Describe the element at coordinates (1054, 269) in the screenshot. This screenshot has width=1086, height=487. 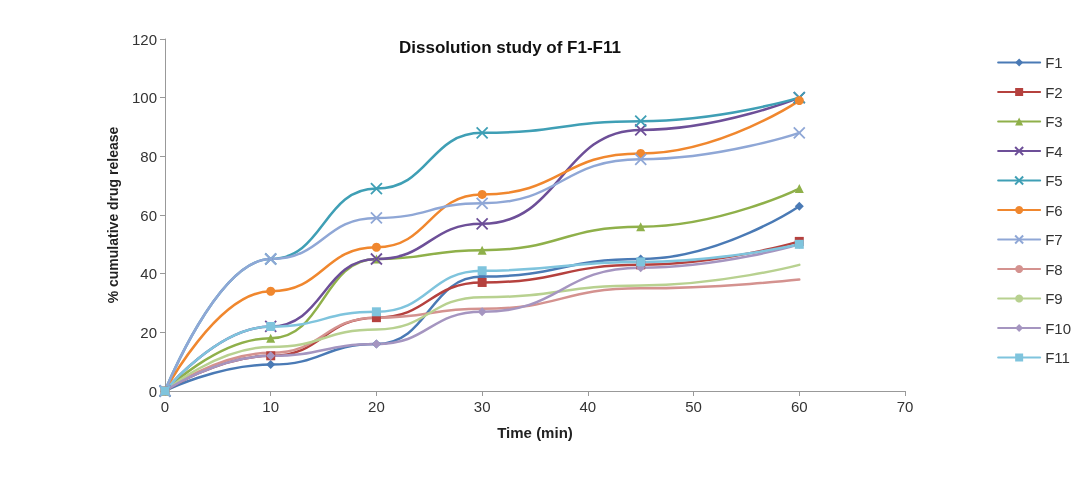
I see `legend-label: F8` at that location.